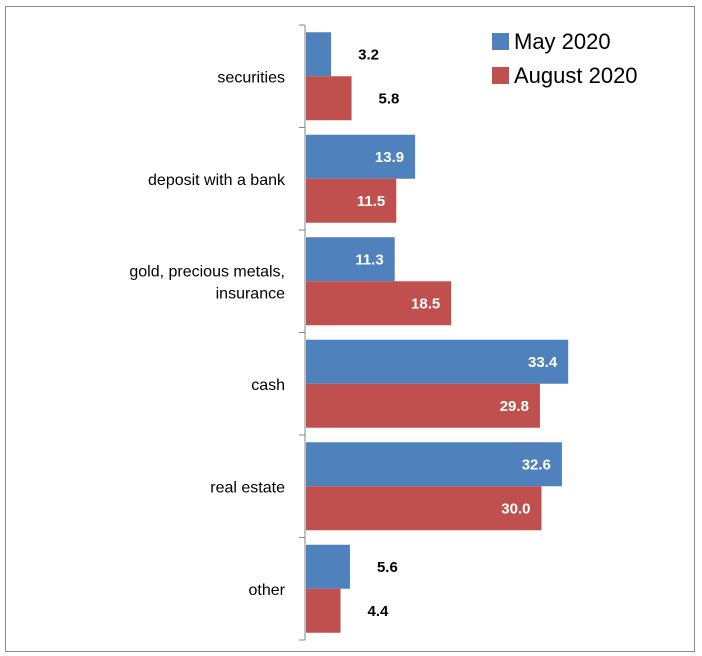  I want to click on data-label: 4.4, so click(379, 611).